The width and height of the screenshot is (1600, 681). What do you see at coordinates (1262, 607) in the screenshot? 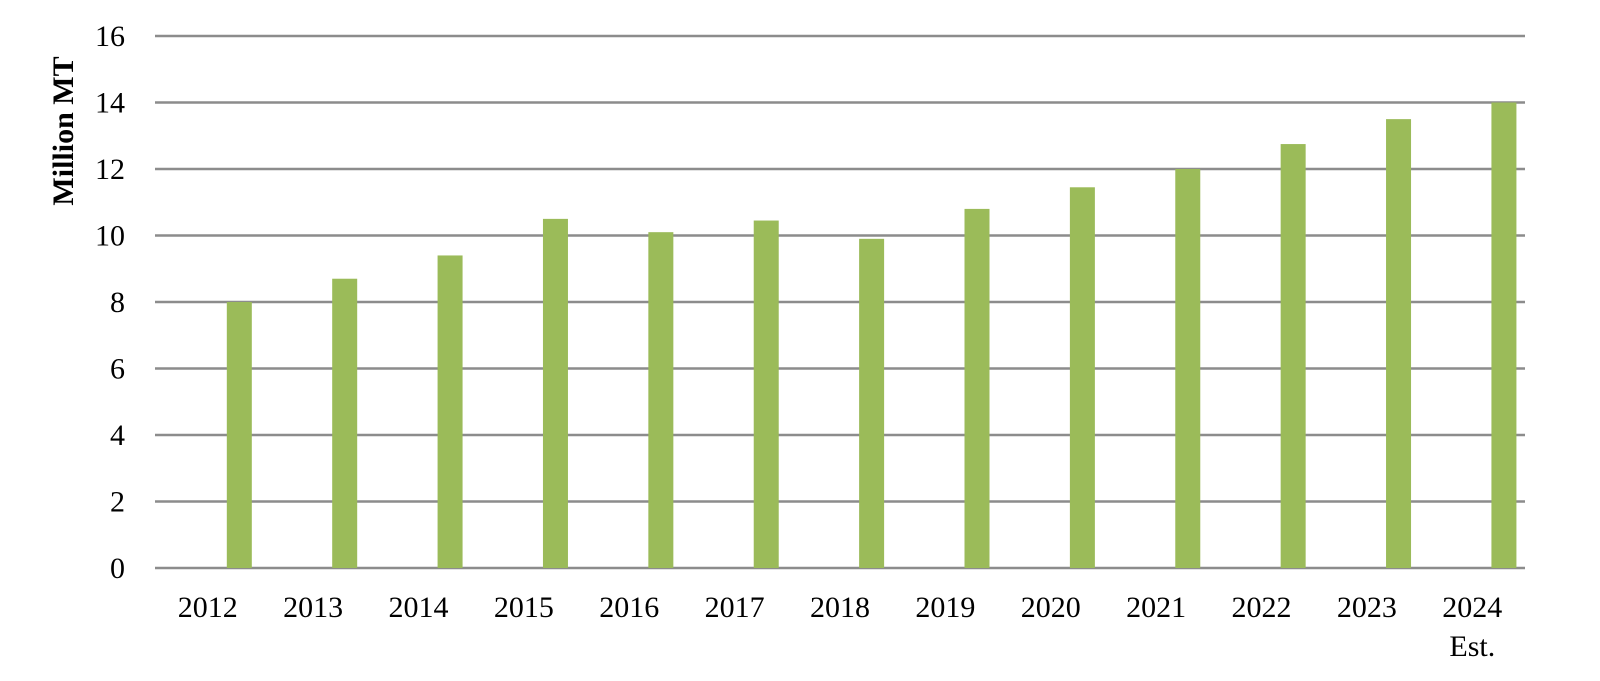
I see `x-tick-label: 2022` at bounding box center [1262, 607].